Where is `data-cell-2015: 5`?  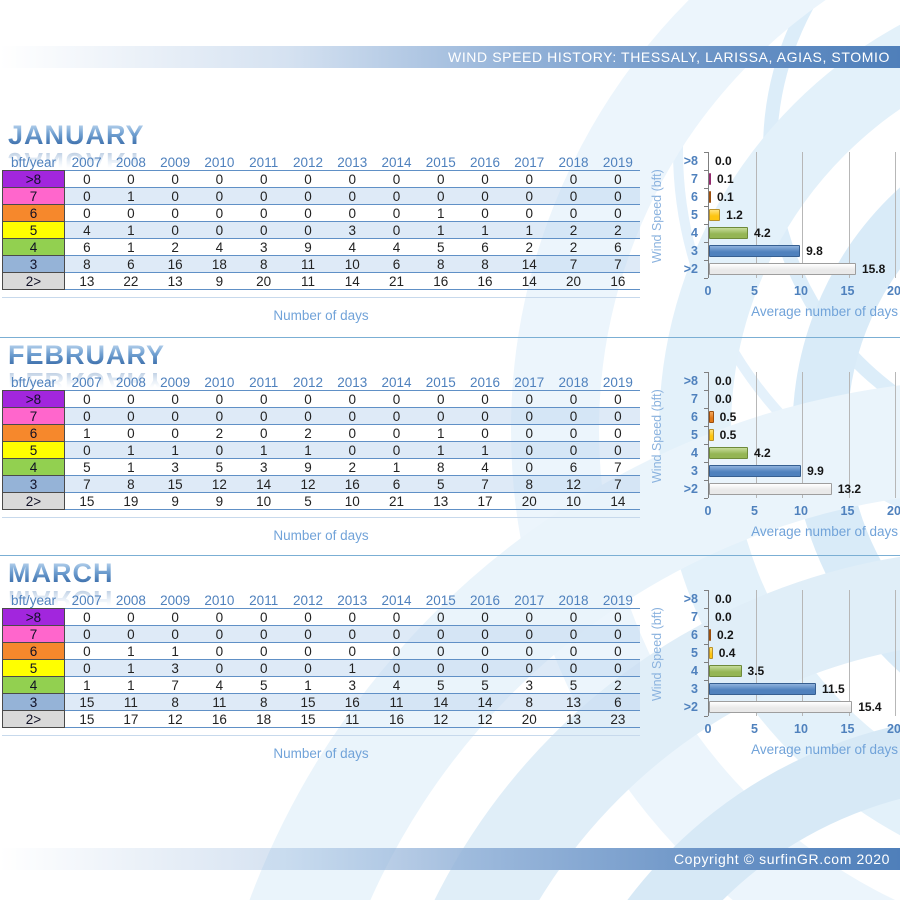 data-cell-2015: 5 is located at coordinates (440, 484).